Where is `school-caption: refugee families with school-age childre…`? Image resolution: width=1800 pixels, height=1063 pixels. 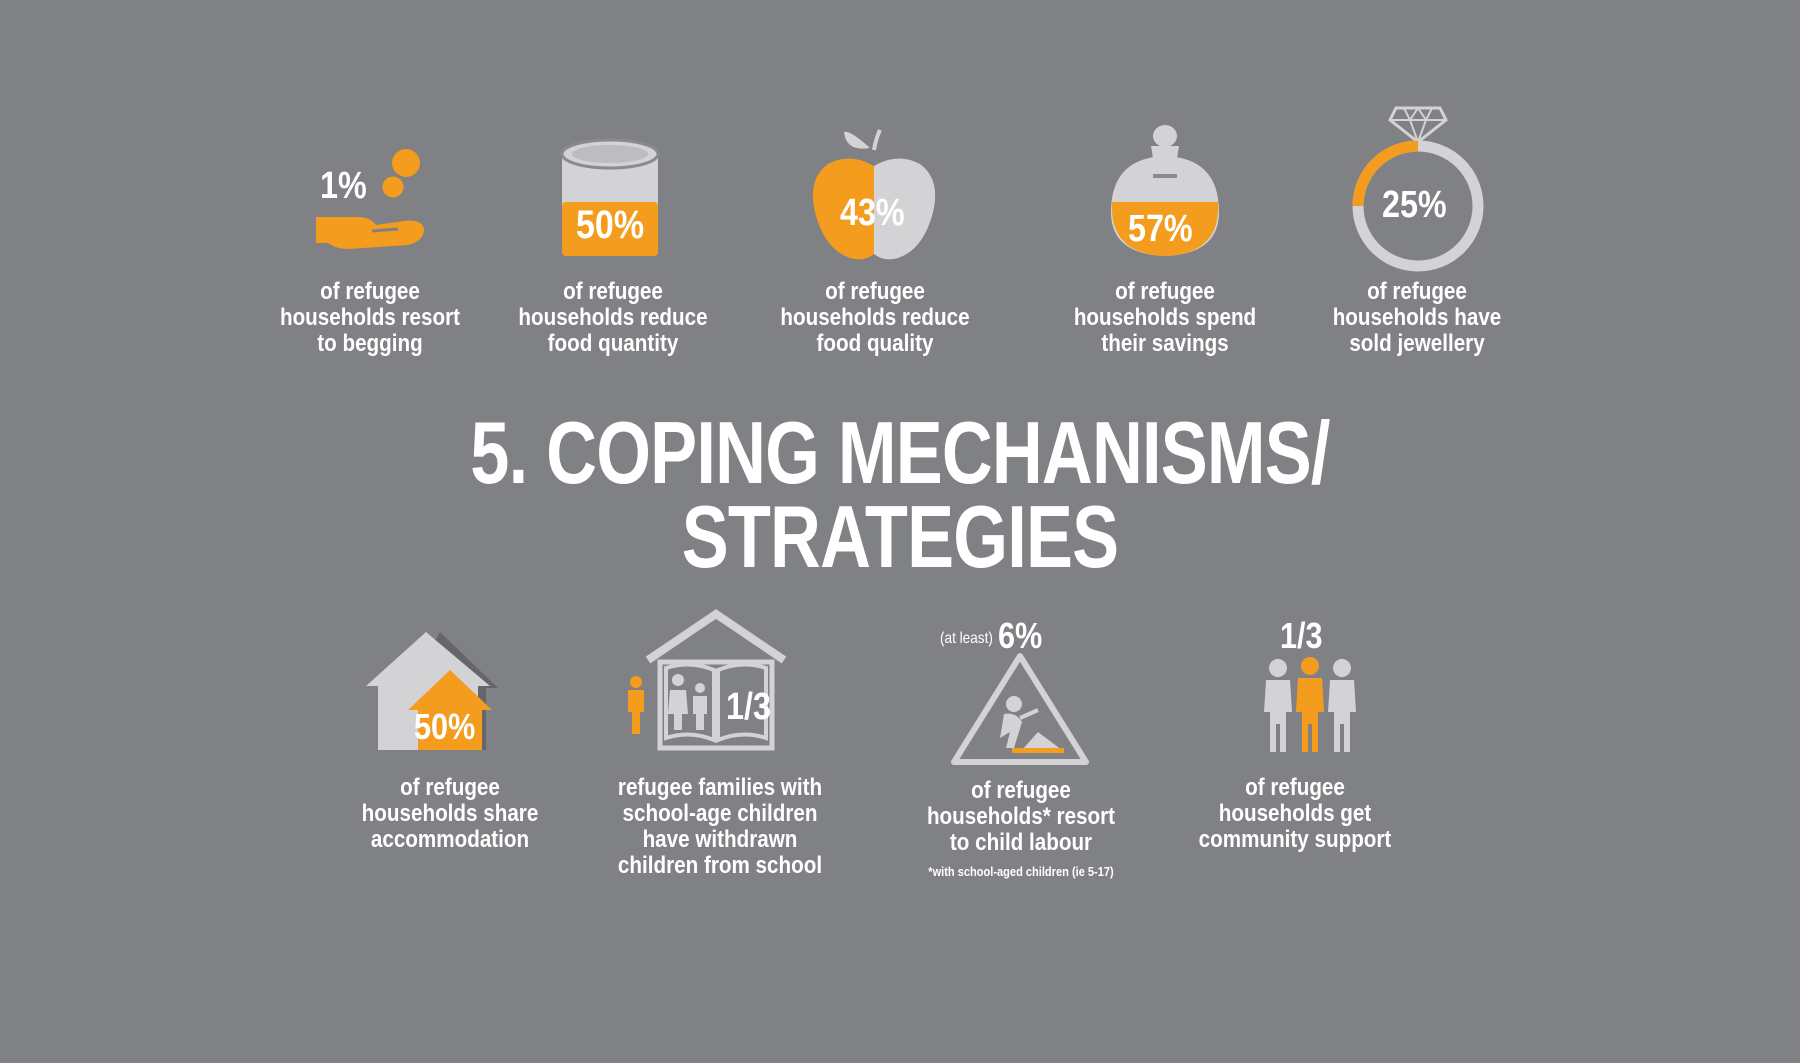
school-caption: refugee families with school-age childre… is located at coordinates (720, 826).